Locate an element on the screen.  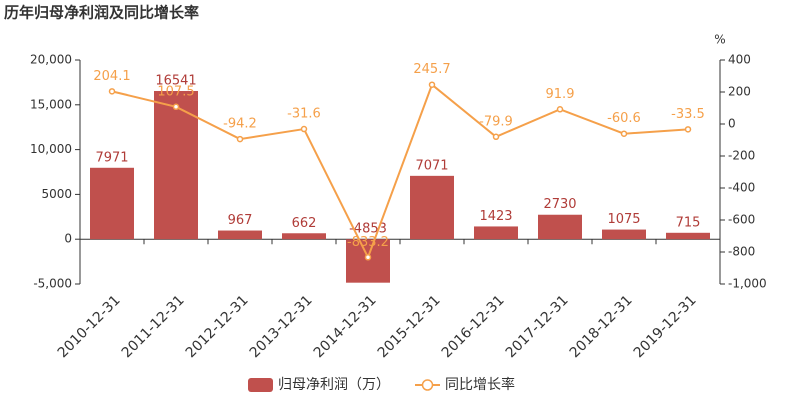
y2-tick-label: -800 is located at coordinates (741, 252).